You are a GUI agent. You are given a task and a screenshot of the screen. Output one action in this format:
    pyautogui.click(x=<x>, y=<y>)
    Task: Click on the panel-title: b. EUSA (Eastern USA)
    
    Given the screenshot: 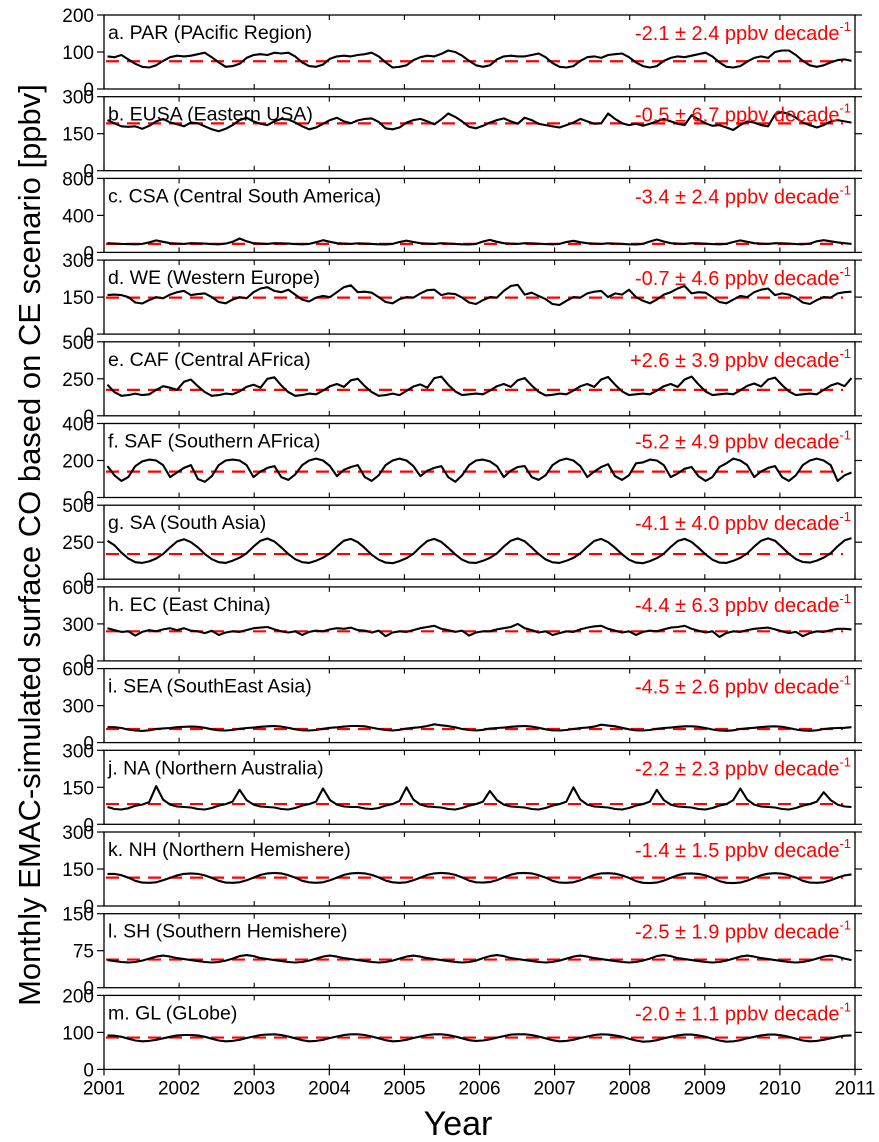 What is the action you would take?
    pyautogui.click(x=210, y=115)
    